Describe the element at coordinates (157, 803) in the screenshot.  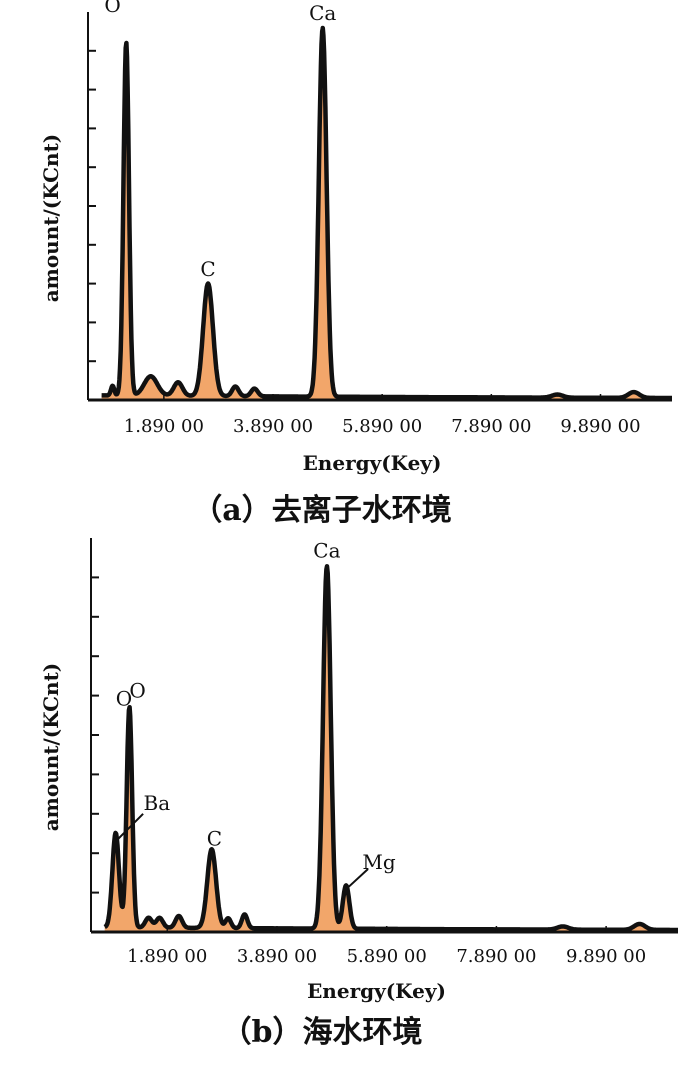
I see `peak-label: Ba` at that location.